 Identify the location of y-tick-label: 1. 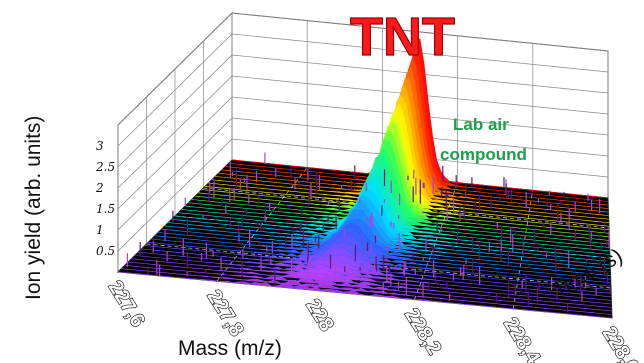
(100, 230).